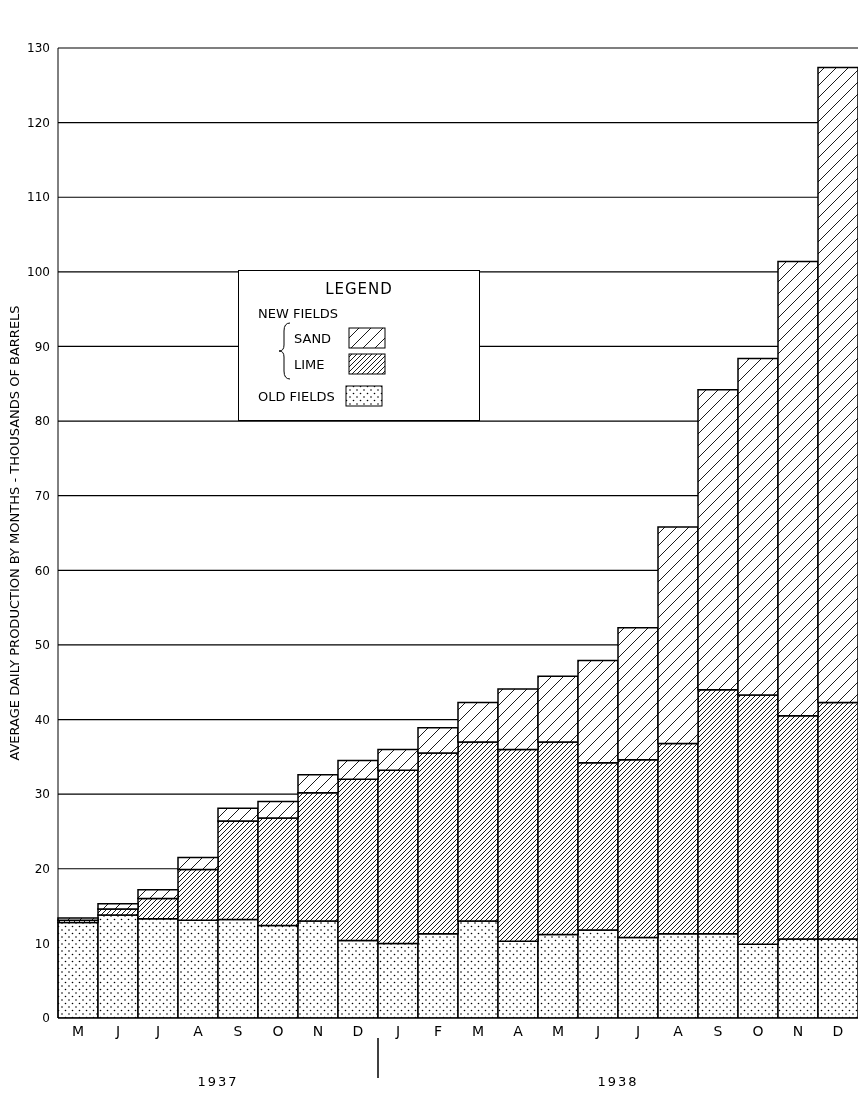 Image resolution: width=866 pixels, height=1113 pixels. What do you see at coordinates (218, 1081) in the screenshot?
I see `text: 1937` at bounding box center [218, 1081].